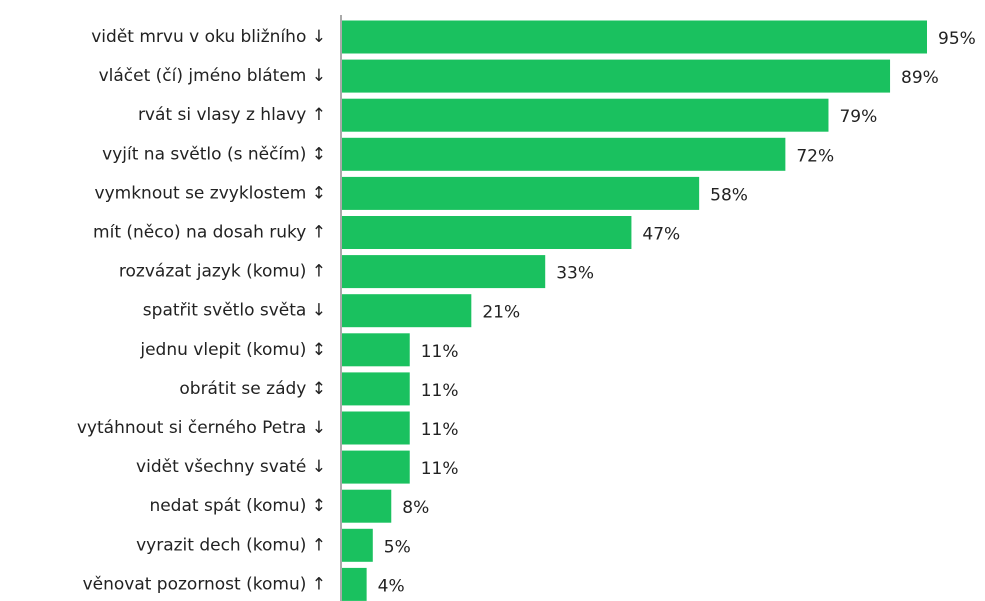  Describe the element at coordinates (252, 389) in the screenshot. I see `category-label: obrátit se zády ↕` at that location.